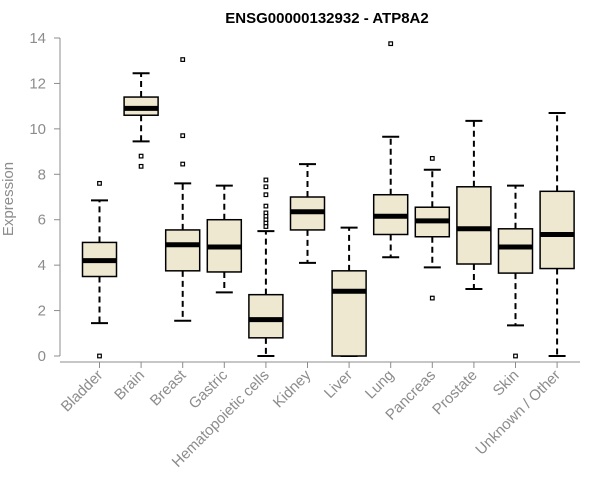 The height and width of the screenshot is (500, 600). I want to click on y-axis-label: Expression, so click(8, 199).